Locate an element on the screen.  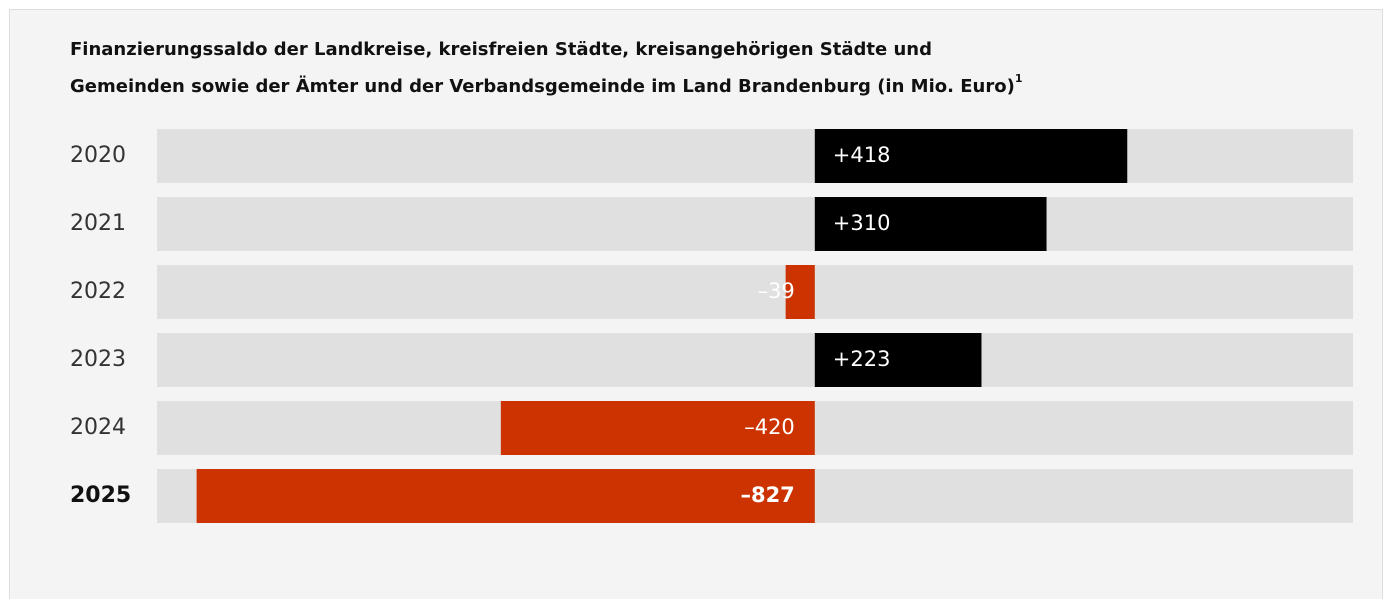
y-tick-label: 2023 is located at coordinates (98, 359).